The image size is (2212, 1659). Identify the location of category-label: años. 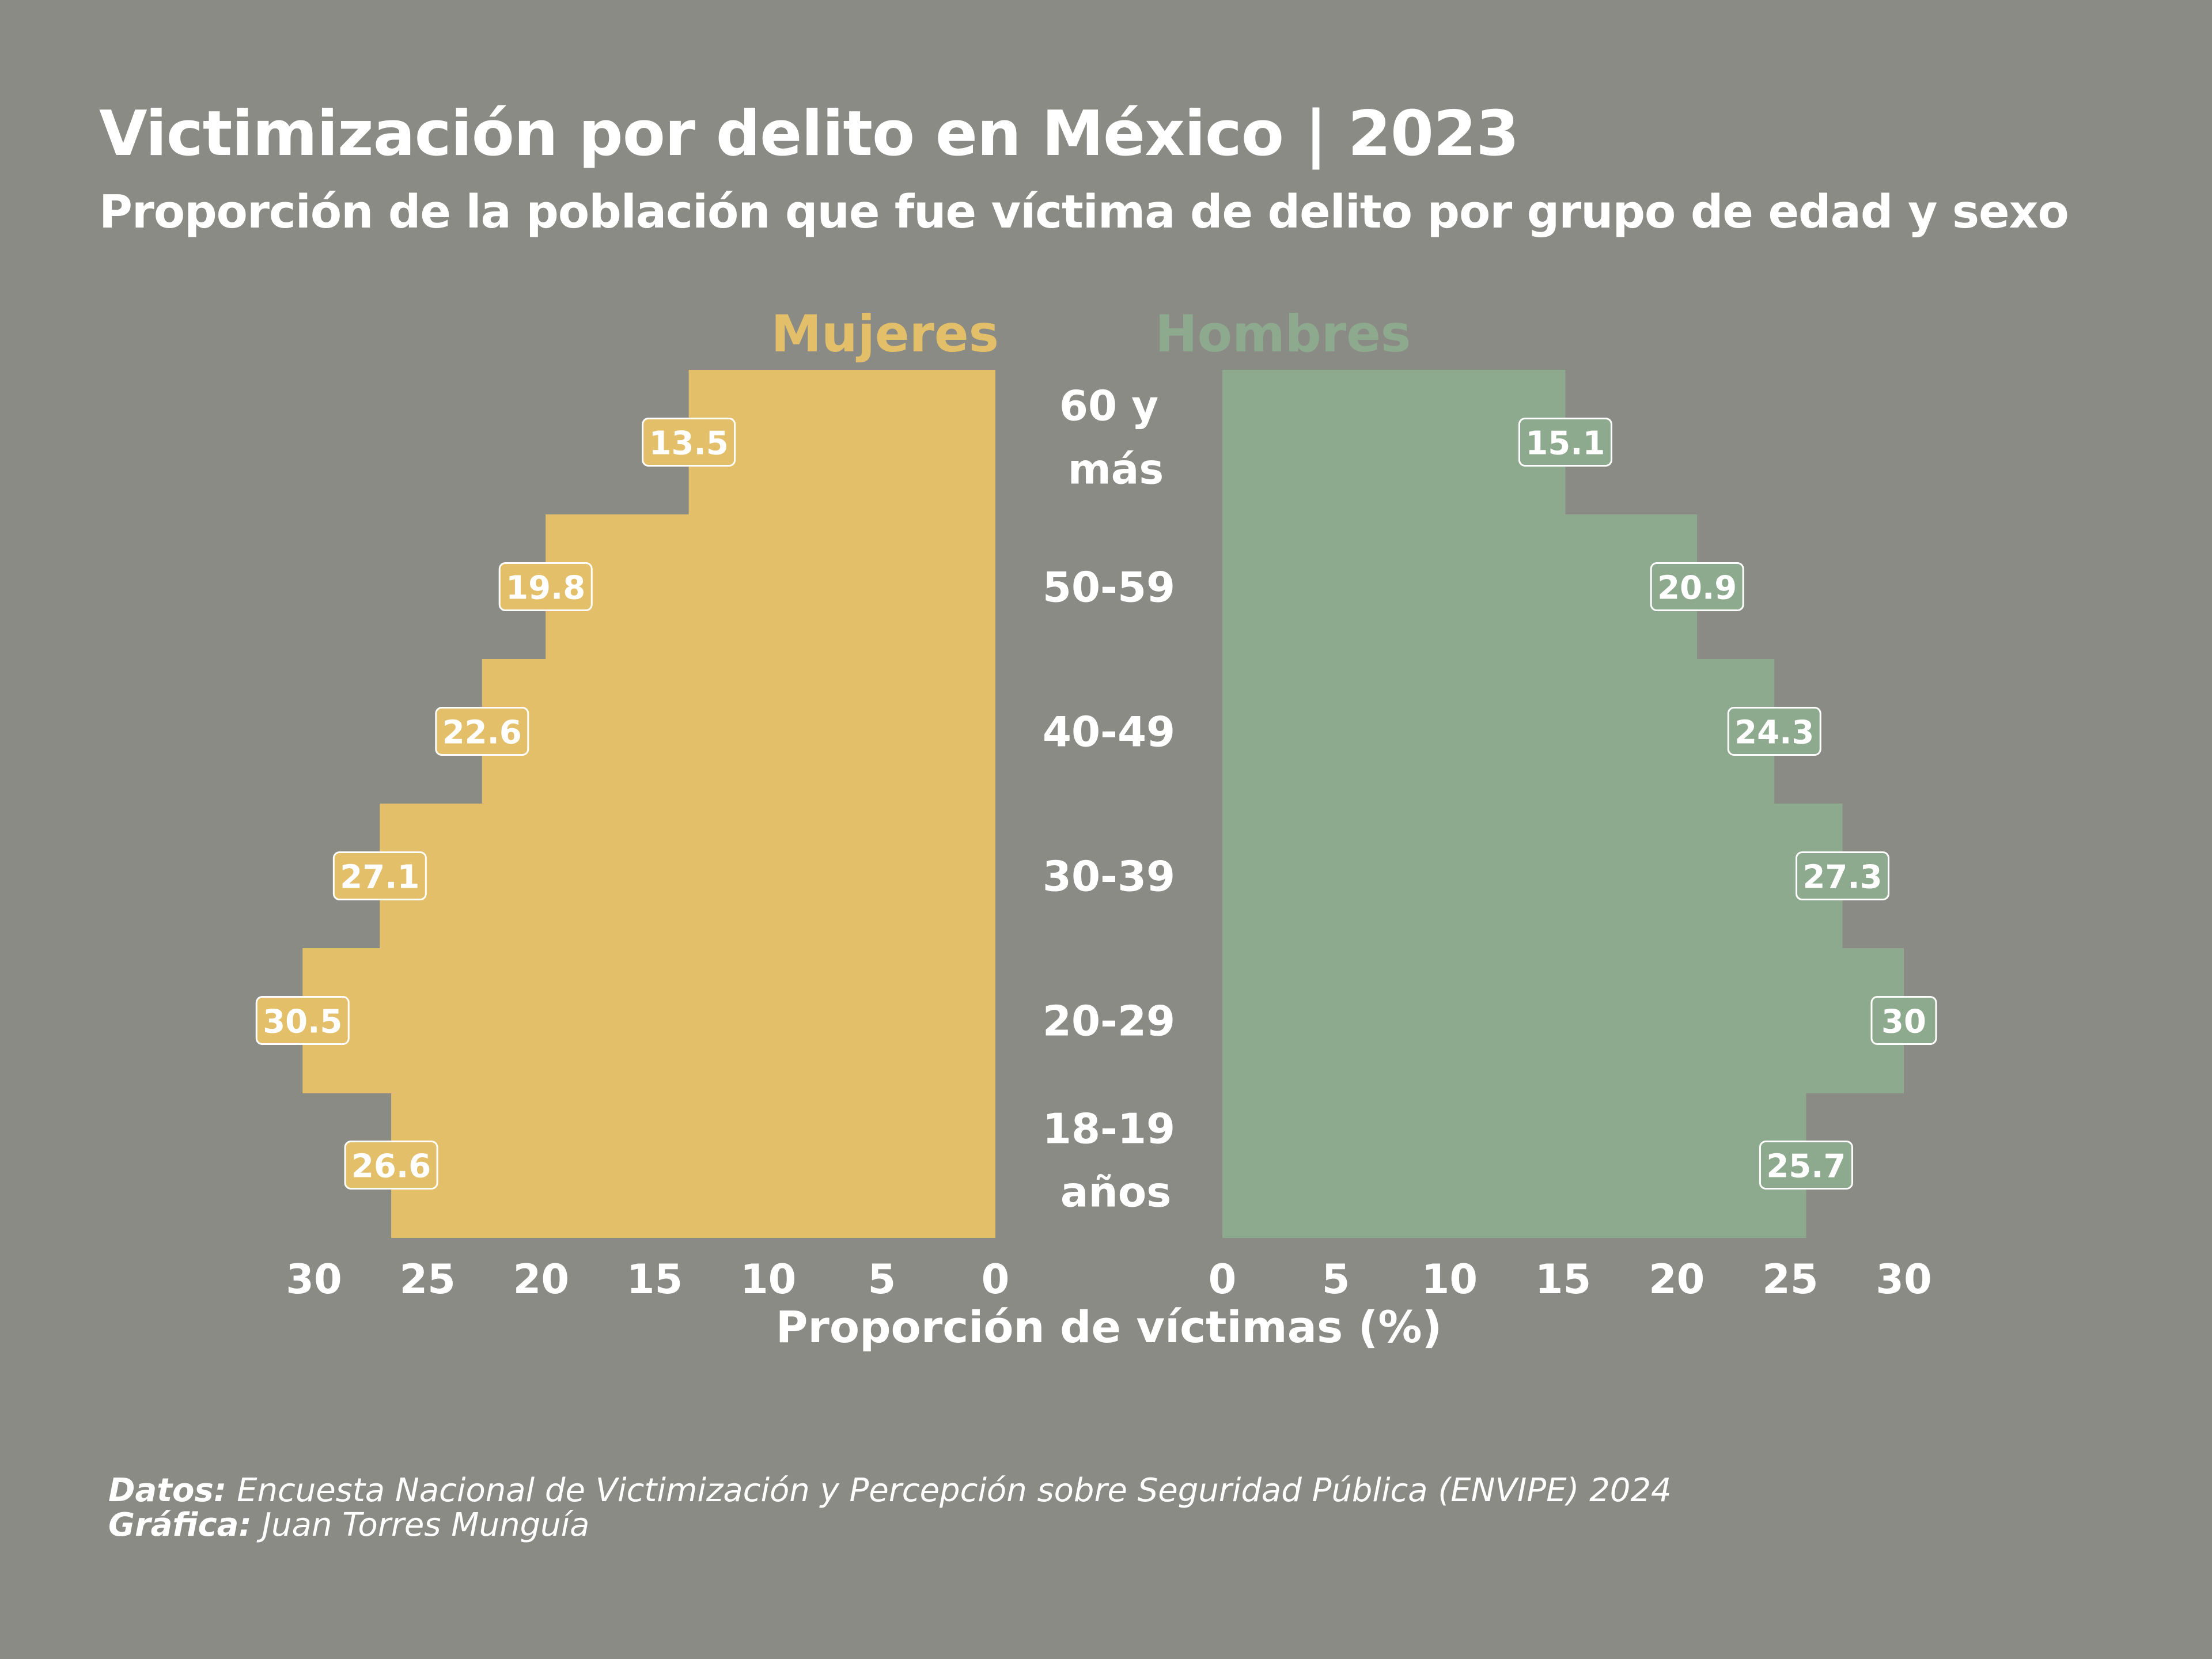
(1115, 1192).